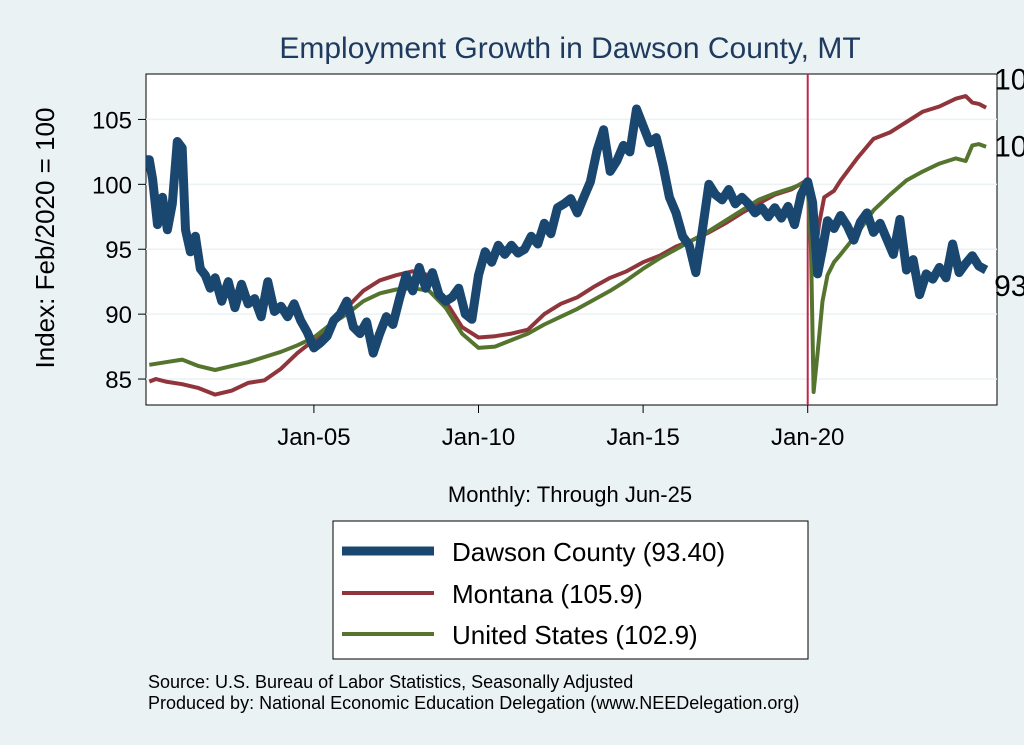 The height and width of the screenshot is (745, 1024). I want to click on y-tick-label: 100, so click(112, 185).